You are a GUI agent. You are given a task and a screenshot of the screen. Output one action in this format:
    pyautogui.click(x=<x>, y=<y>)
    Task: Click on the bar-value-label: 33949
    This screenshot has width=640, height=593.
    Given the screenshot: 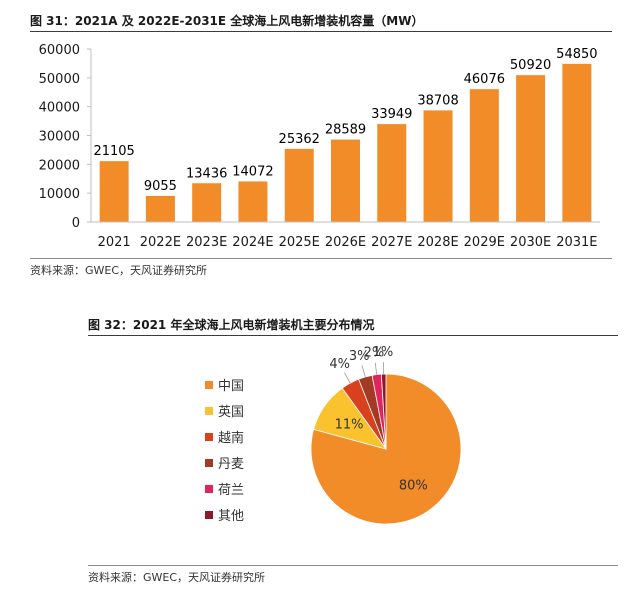 What is the action you would take?
    pyautogui.click(x=391, y=114)
    